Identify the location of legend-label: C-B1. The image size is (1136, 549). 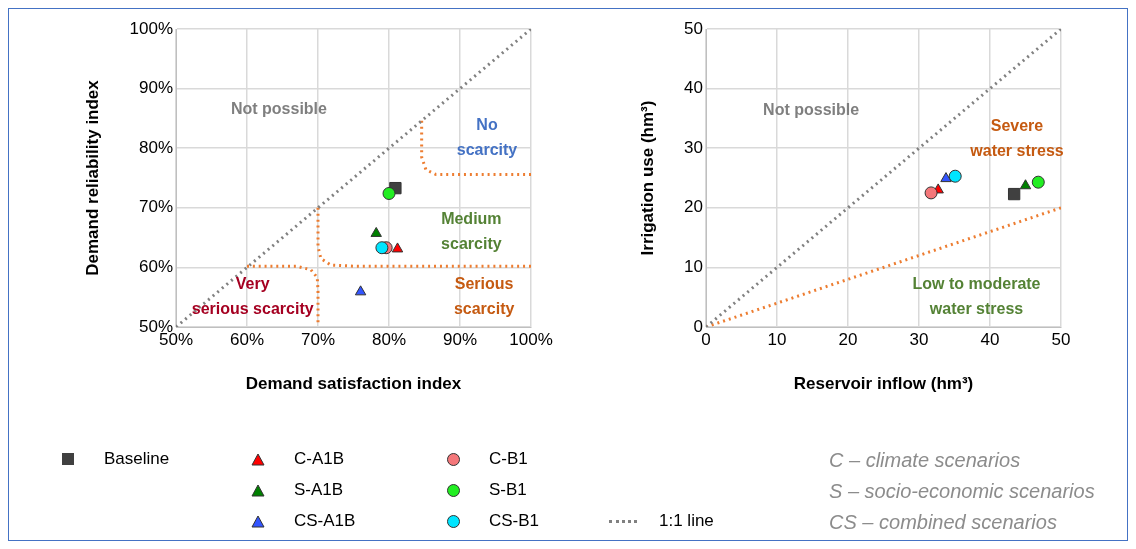
(508, 459).